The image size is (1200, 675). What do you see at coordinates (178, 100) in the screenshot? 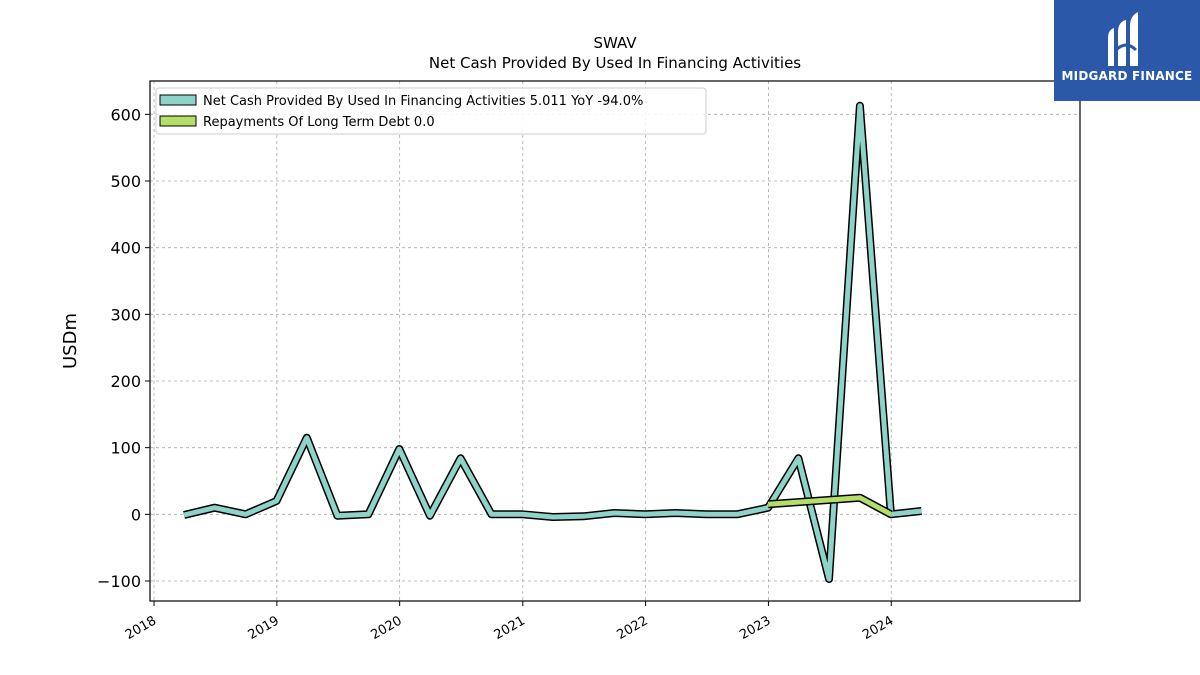
I see `legend-swatch-net-cash` at bounding box center [178, 100].